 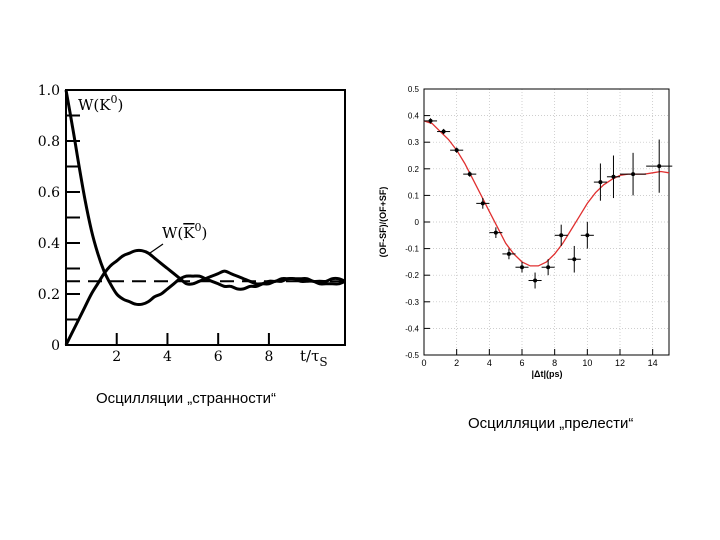 I want to click on left-y-tick-label: 0.6, so click(x=49, y=193).